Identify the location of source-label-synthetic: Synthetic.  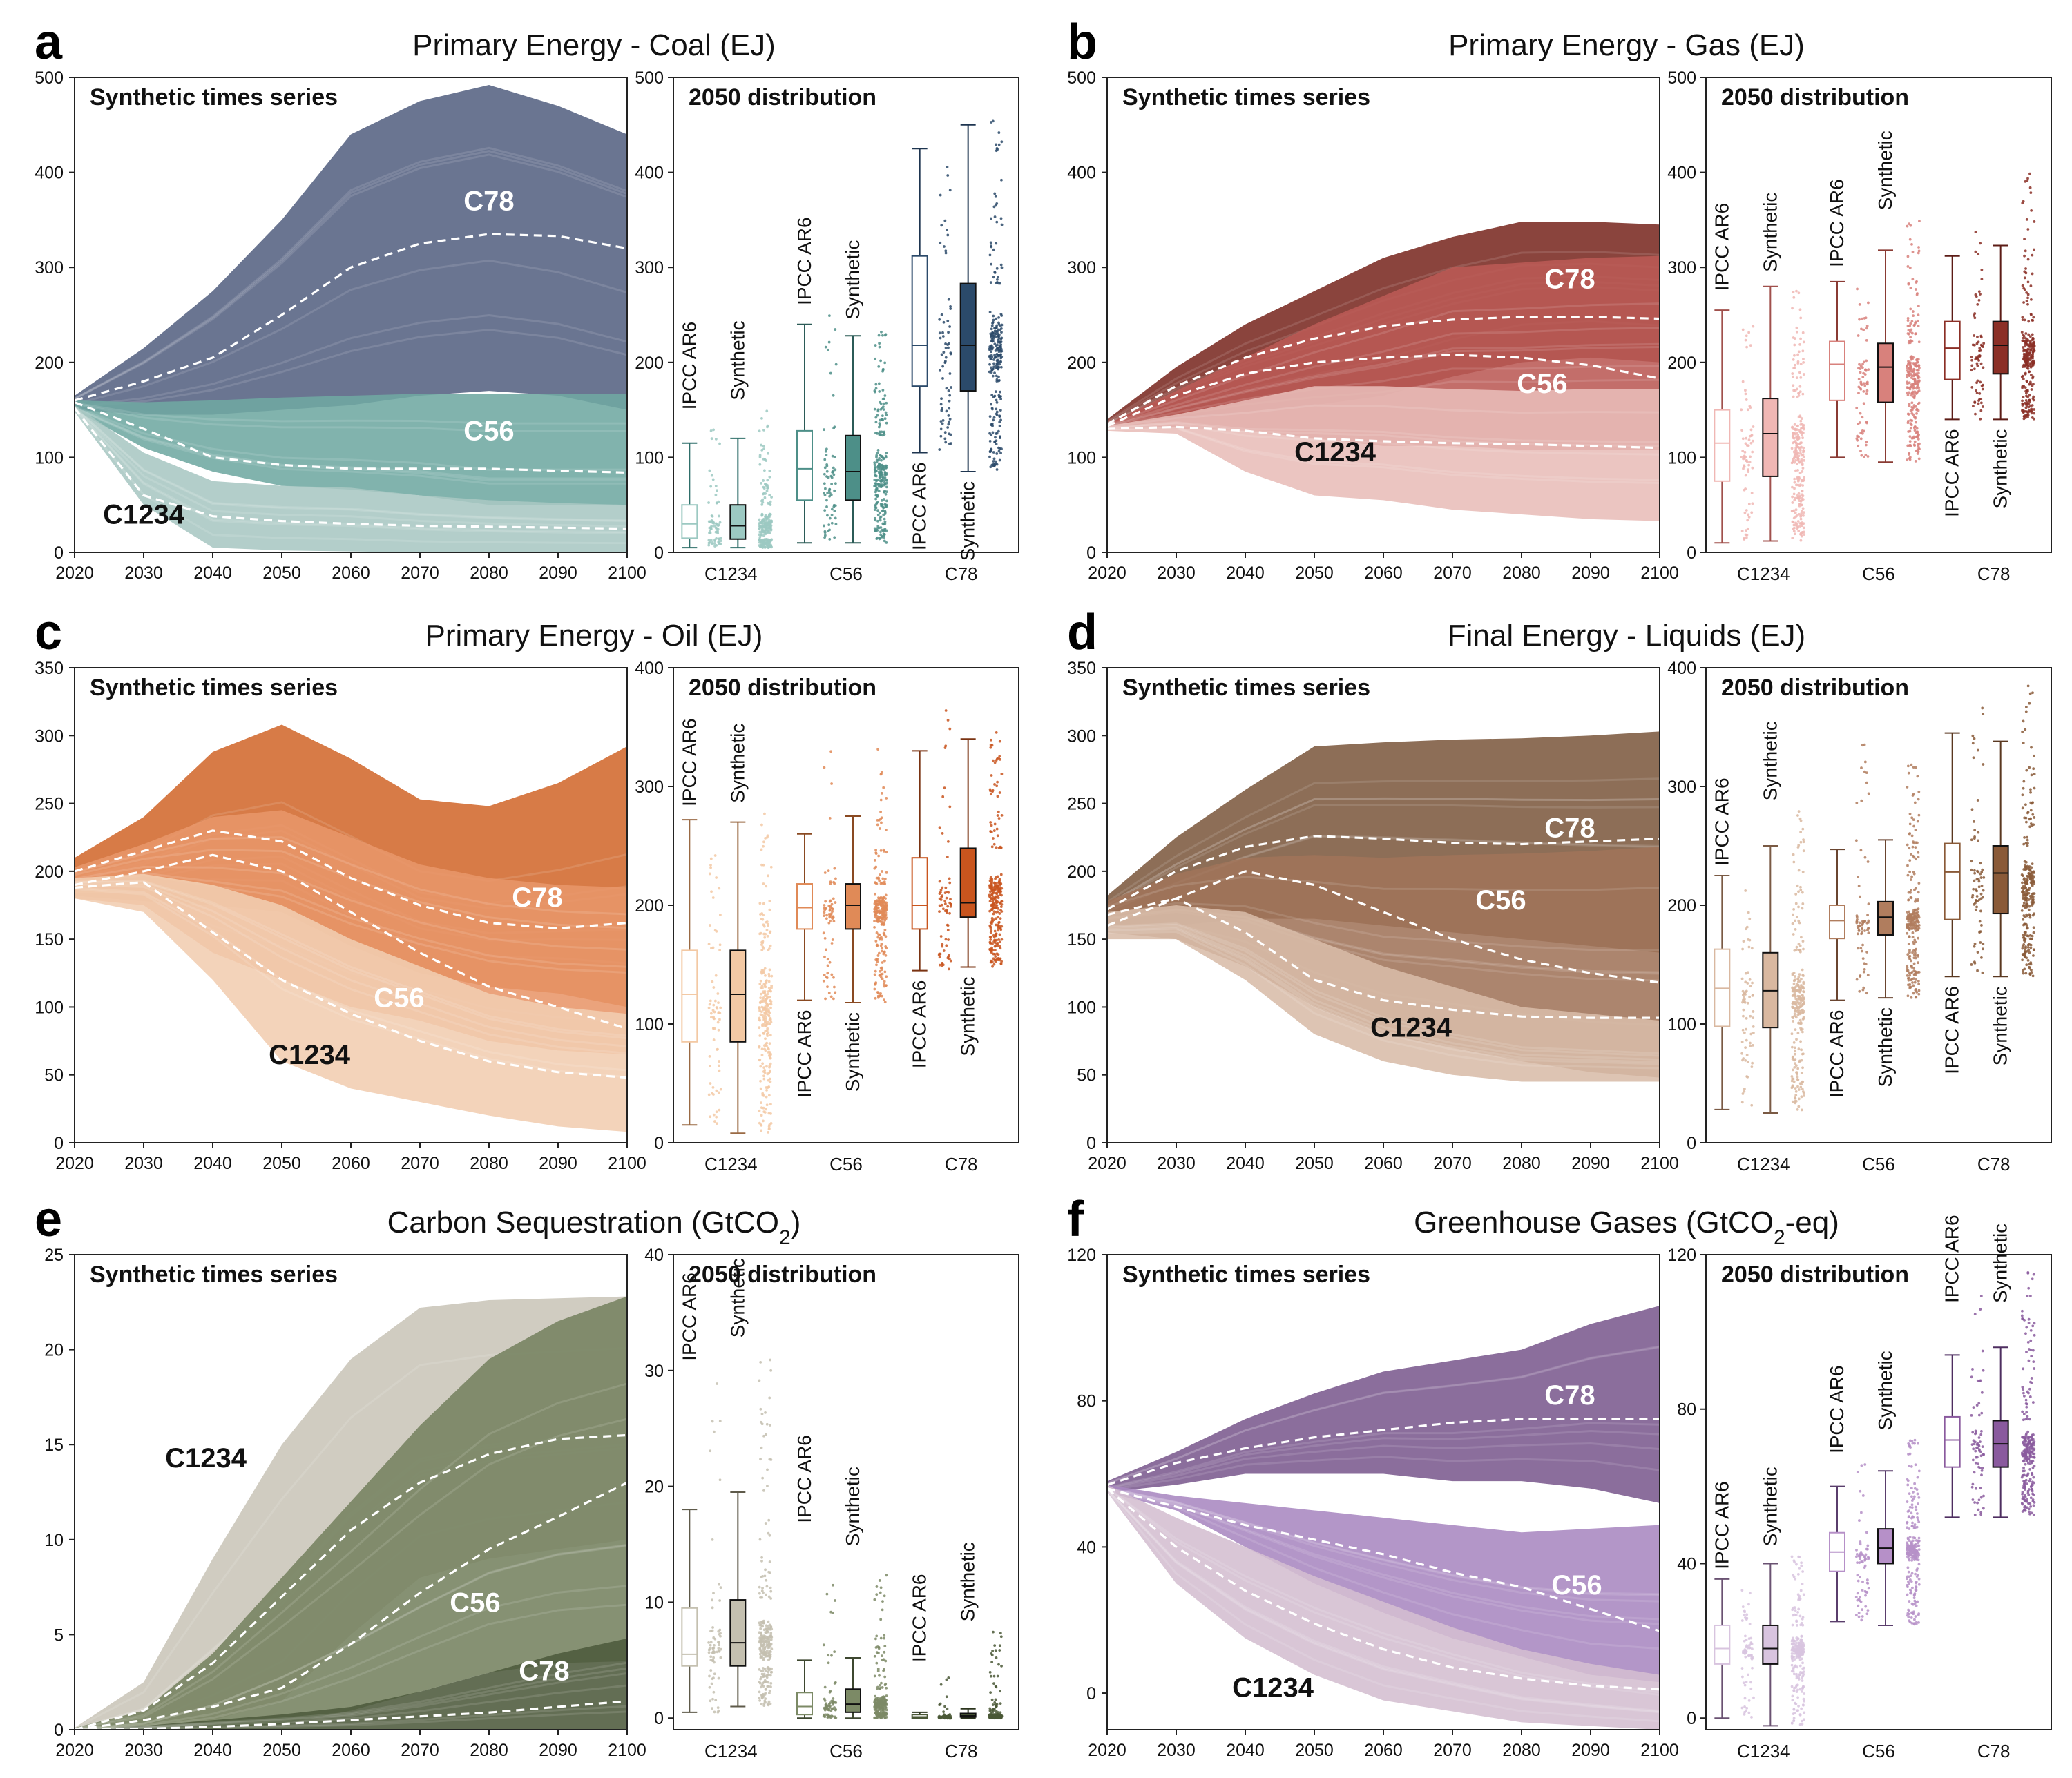
(968, 1016).